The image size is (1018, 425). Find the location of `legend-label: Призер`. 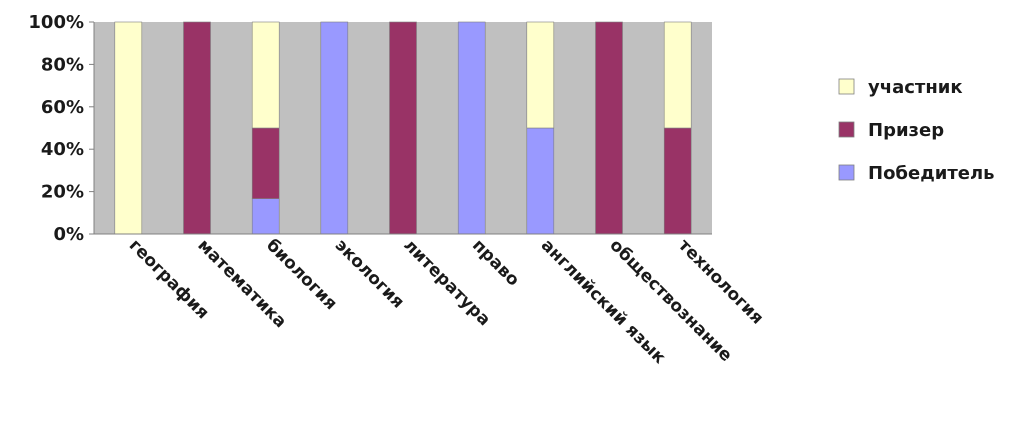

legend-label: Призер is located at coordinates (906, 130).